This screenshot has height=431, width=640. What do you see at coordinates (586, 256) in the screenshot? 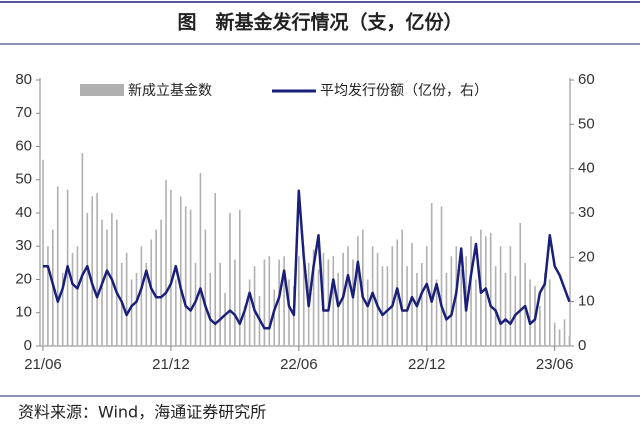
I see `y2-tick-label: 20` at bounding box center [586, 256].